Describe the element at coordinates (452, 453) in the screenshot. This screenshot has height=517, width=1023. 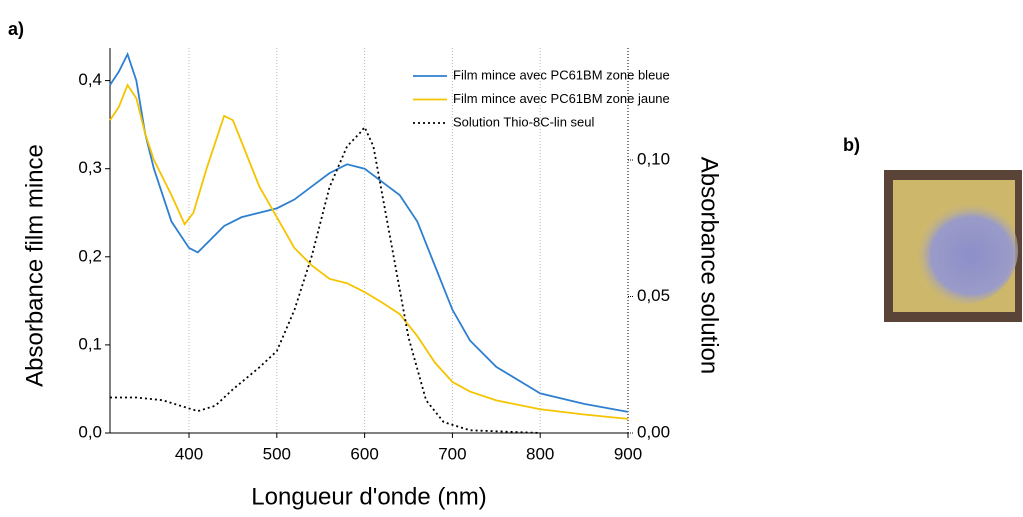
I see `x-tick-label: 700` at that location.